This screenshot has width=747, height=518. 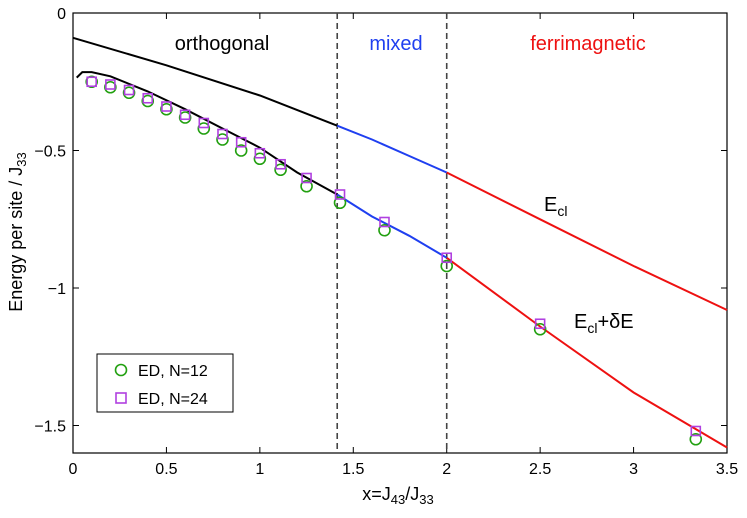 I want to click on x-tick-label: 3.5, so click(x=727, y=469).